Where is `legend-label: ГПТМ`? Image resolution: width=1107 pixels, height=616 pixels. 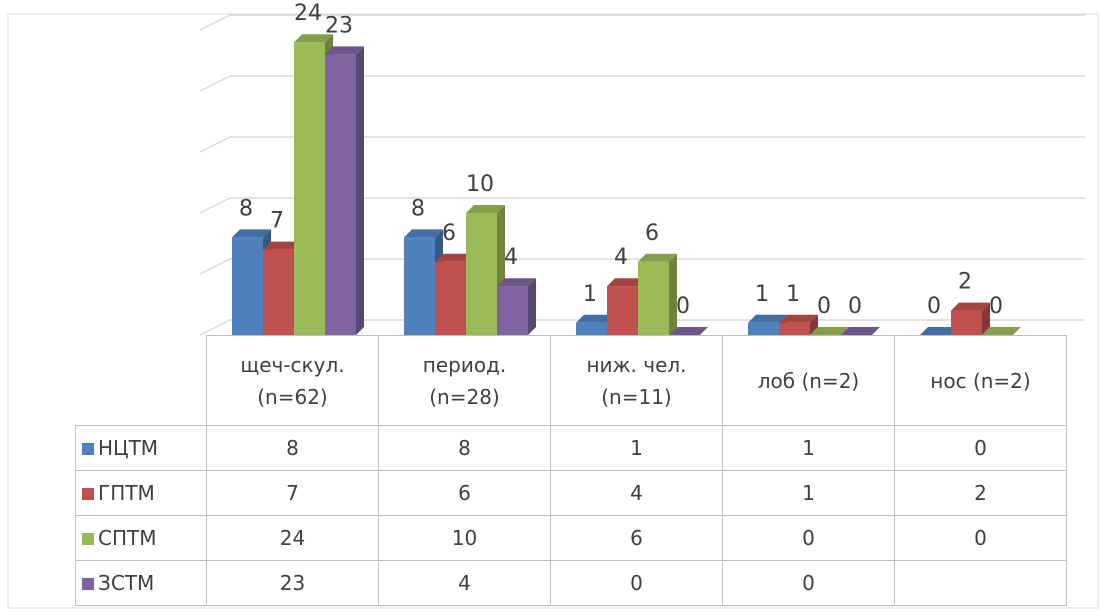 legend-label: ГПТМ is located at coordinates (126, 493).